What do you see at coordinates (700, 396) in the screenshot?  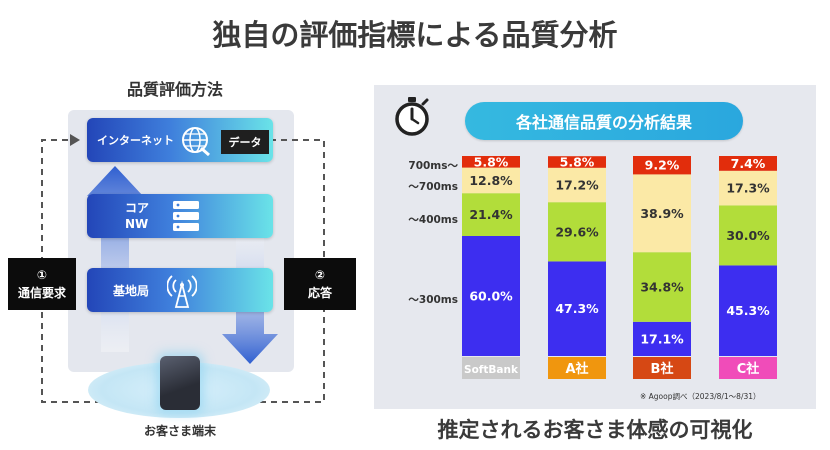 I see `source-note: ※ Agoop調べ（2023/8/1～8/31）` at bounding box center [700, 396].